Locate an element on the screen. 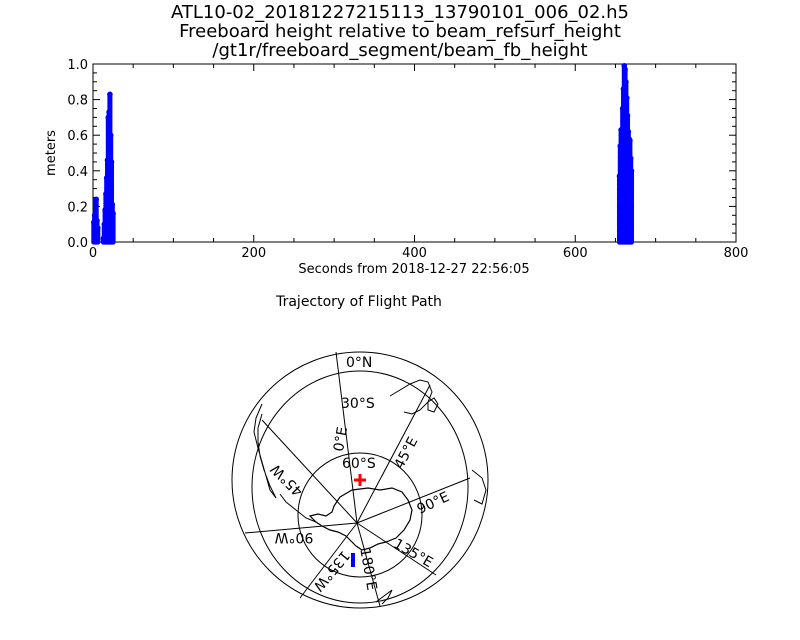 The width and height of the screenshot is (800, 640). new-zealand-coastline is located at coordinates (384, 597).